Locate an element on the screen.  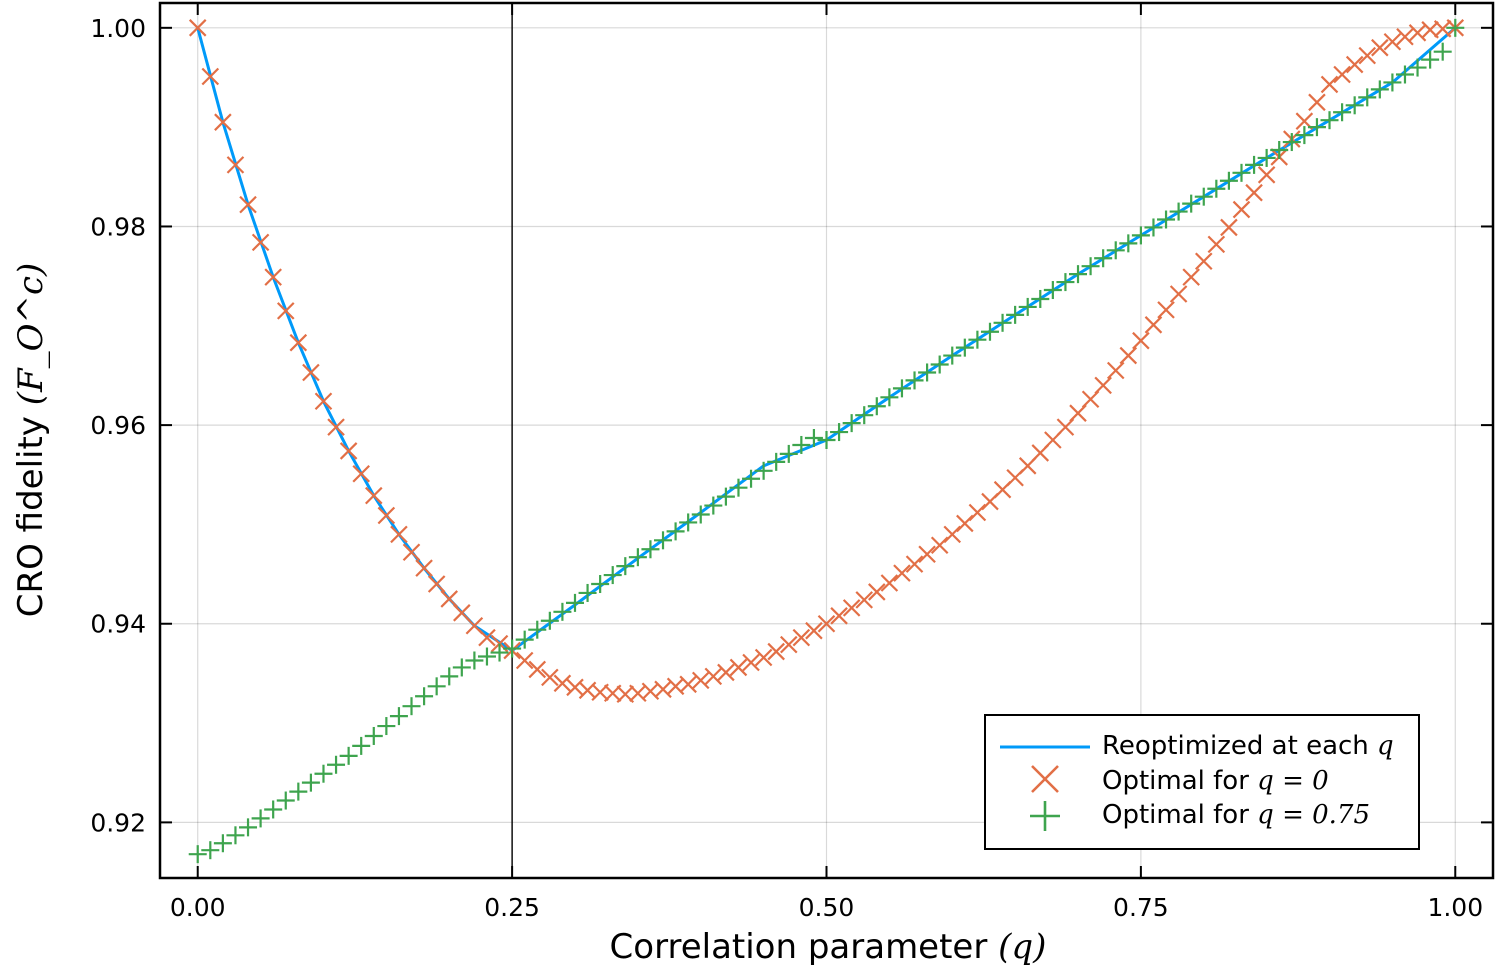
legend-label-reoptimized-text: Reoptimized at each is located at coordinates (1235, 746).